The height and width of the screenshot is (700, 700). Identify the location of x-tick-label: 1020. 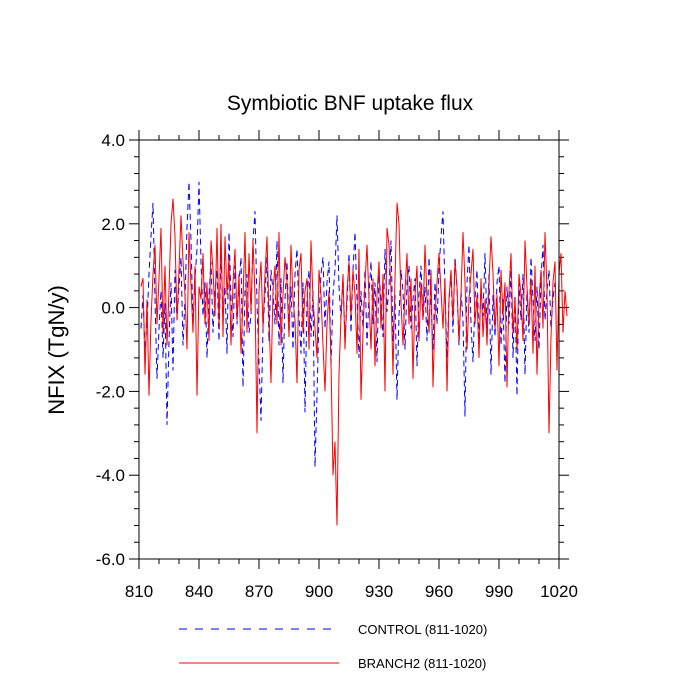
(559, 591).